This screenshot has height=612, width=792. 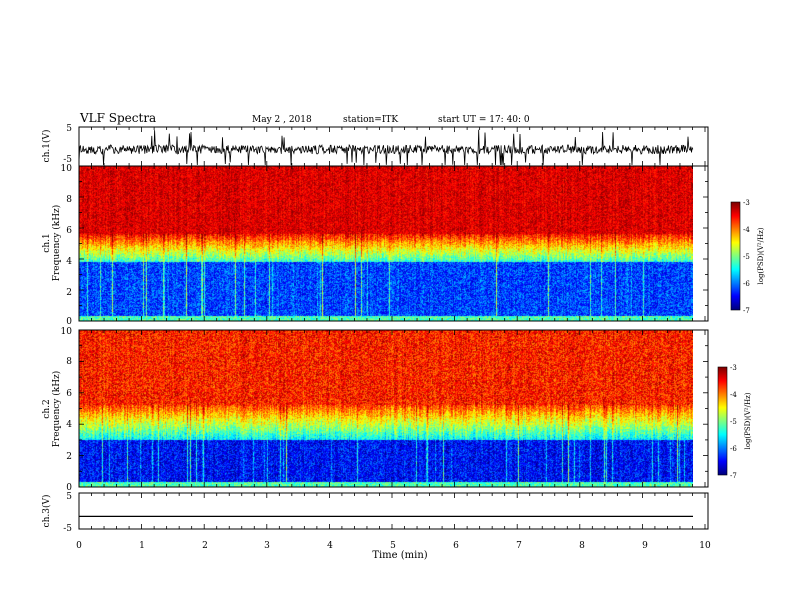 What do you see at coordinates (733, 449) in the screenshot?
I see `colorbar-2-tick-minus6: -6` at bounding box center [733, 449].